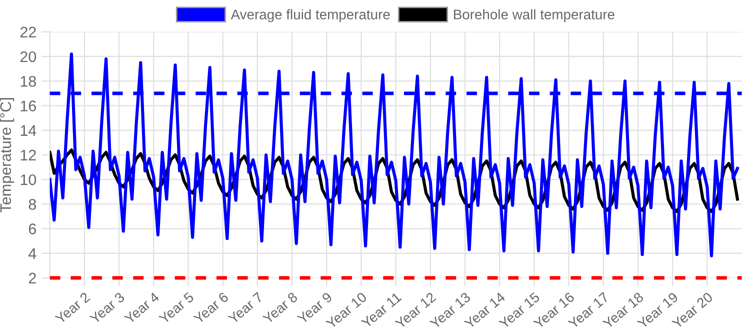  What do you see at coordinates (32, 204) in the screenshot?
I see `y-tick-label: 8` at bounding box center [32, 204].